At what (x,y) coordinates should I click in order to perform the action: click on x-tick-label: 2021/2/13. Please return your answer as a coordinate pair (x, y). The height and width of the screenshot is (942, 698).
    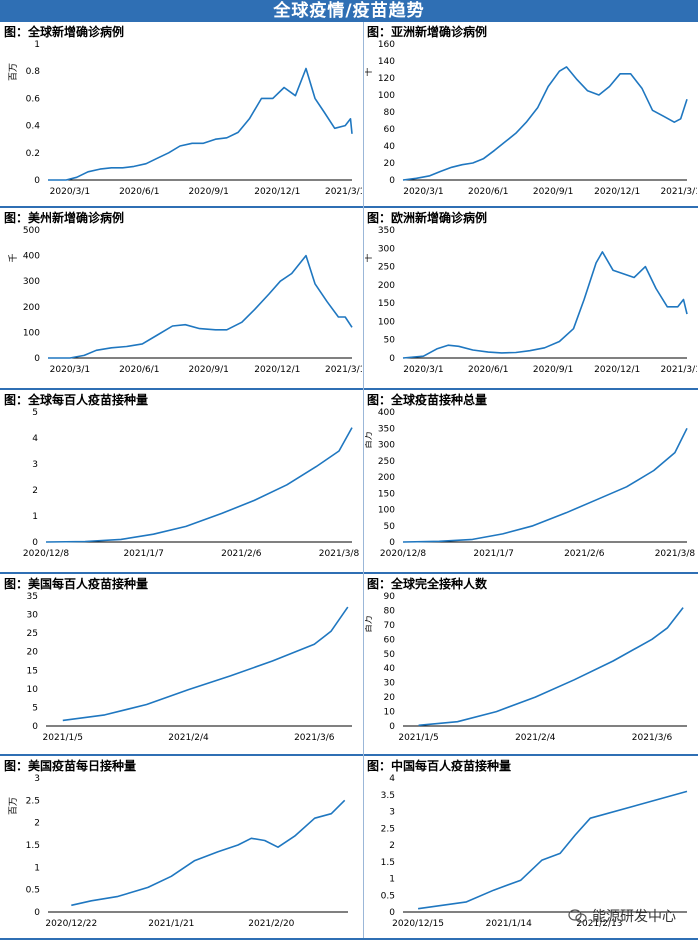
    Looking at the image, I should click on (599, 924).